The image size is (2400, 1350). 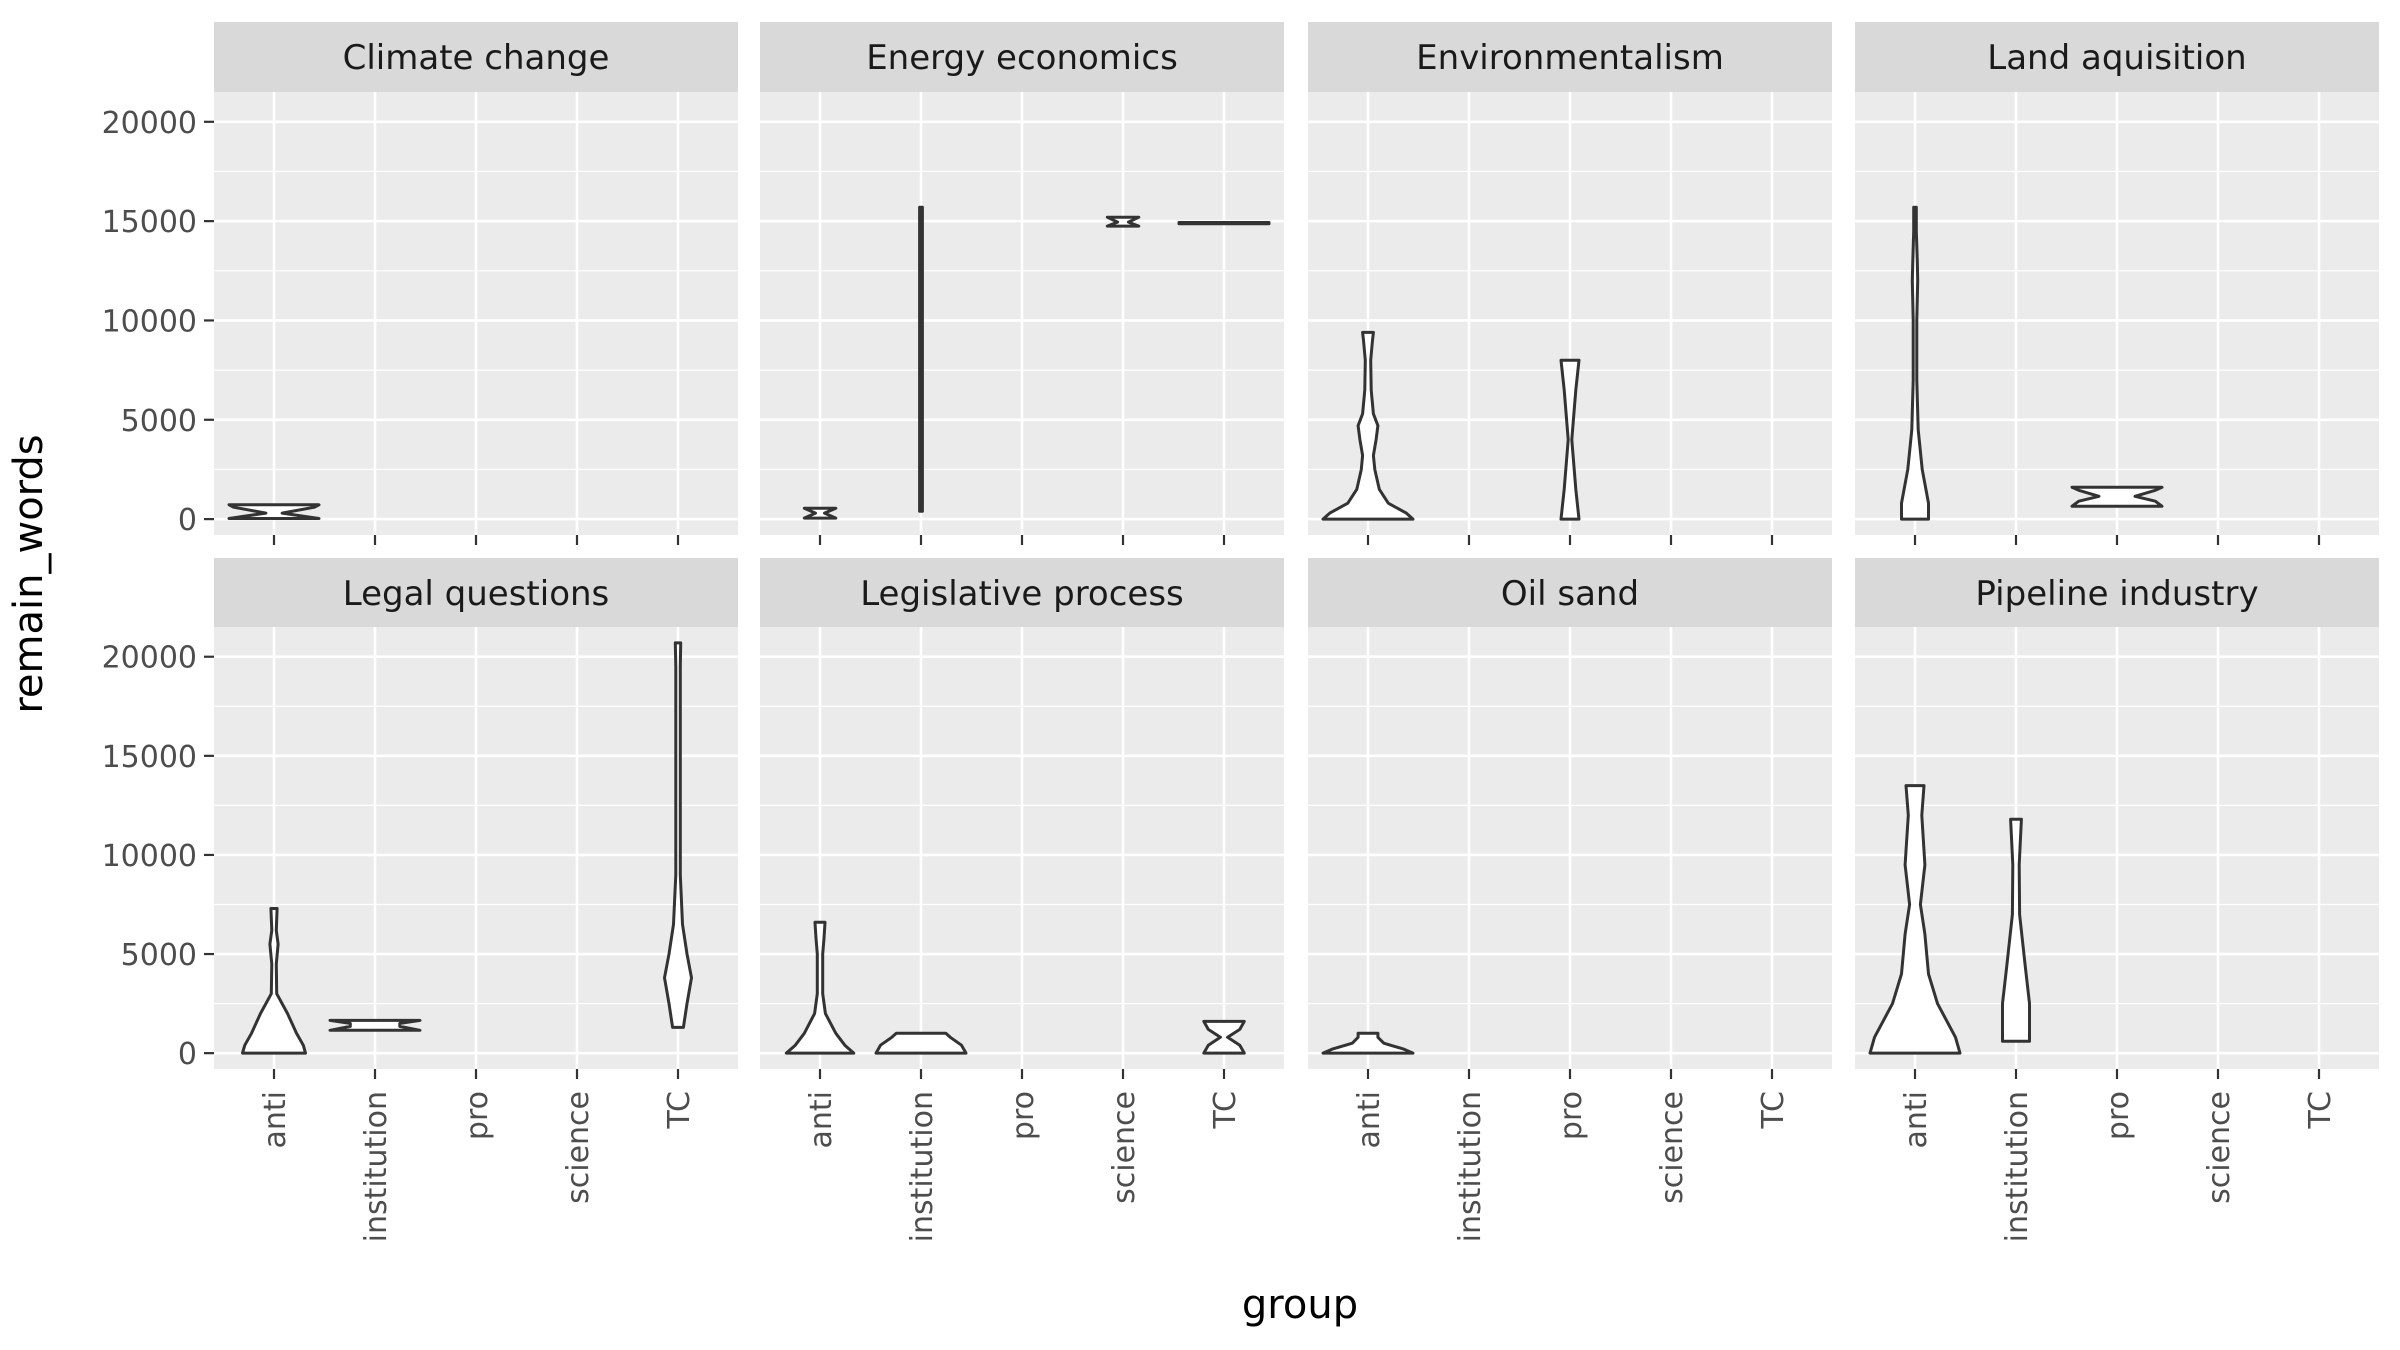 I want to click on facet-energy-economics: Energy economics, so click(x=1022, y=283).